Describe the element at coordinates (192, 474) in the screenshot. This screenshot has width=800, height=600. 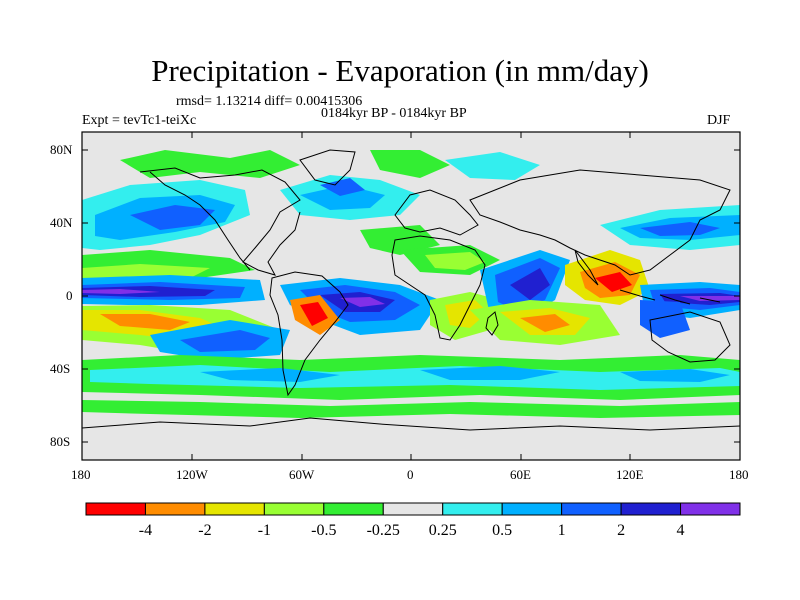
I see `lon-label-120w: 120W` at that location.